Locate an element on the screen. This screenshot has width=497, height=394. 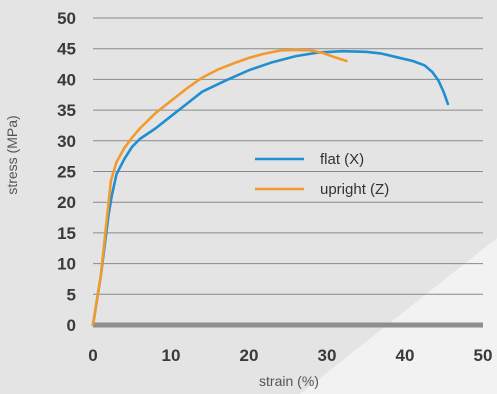
legend: flat (X) upright (Z) is located at coordinates (322, 174).